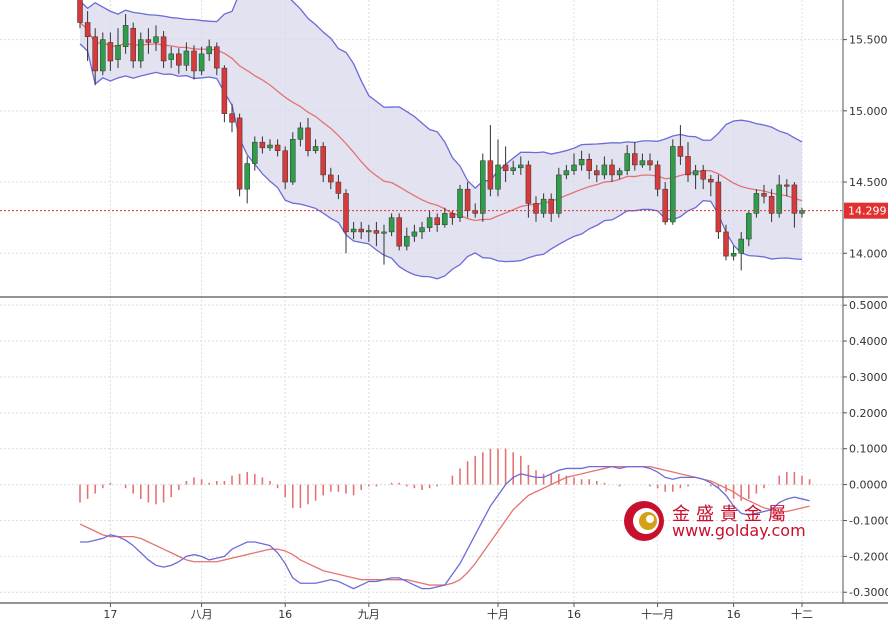 Image resolution: width=888 pixels, height=628 pixels. What do you see at coordinates (110, 614) in the screenshot?
I see `x-tick-label: 17` at bounding box center [110, 614].